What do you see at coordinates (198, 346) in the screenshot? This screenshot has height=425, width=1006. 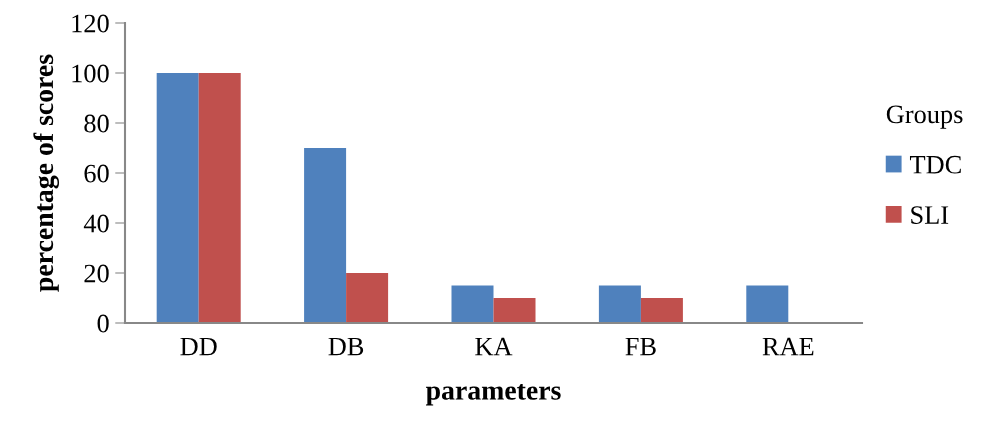 I see `x-tick-label: DD` at bounding box center [198, 346].